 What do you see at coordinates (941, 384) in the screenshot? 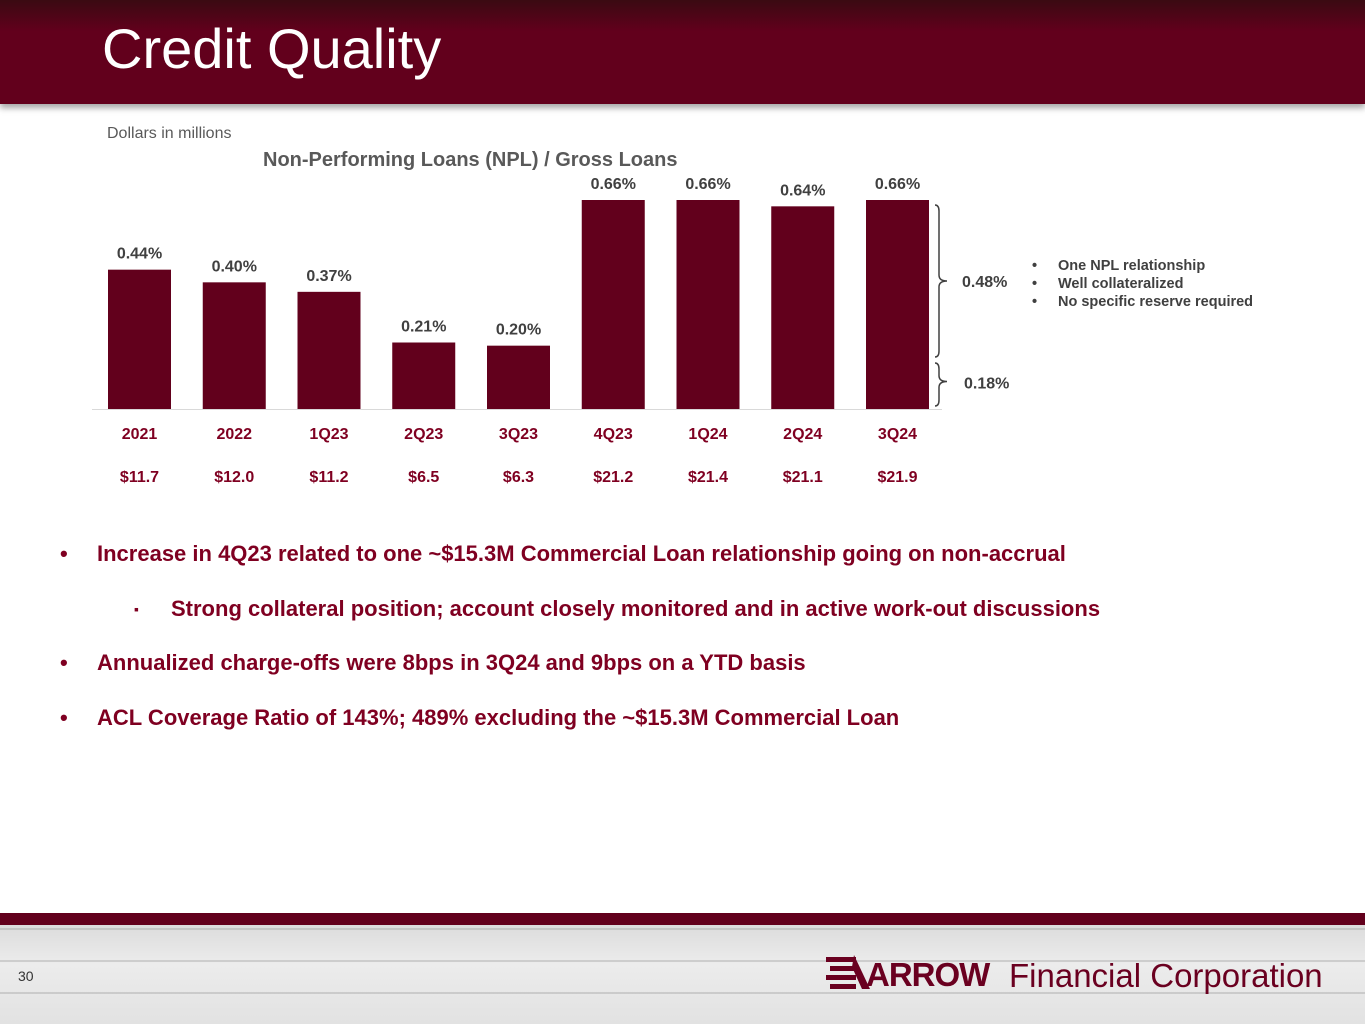
I see `bracket-lower` at bounding box center [941, 384].